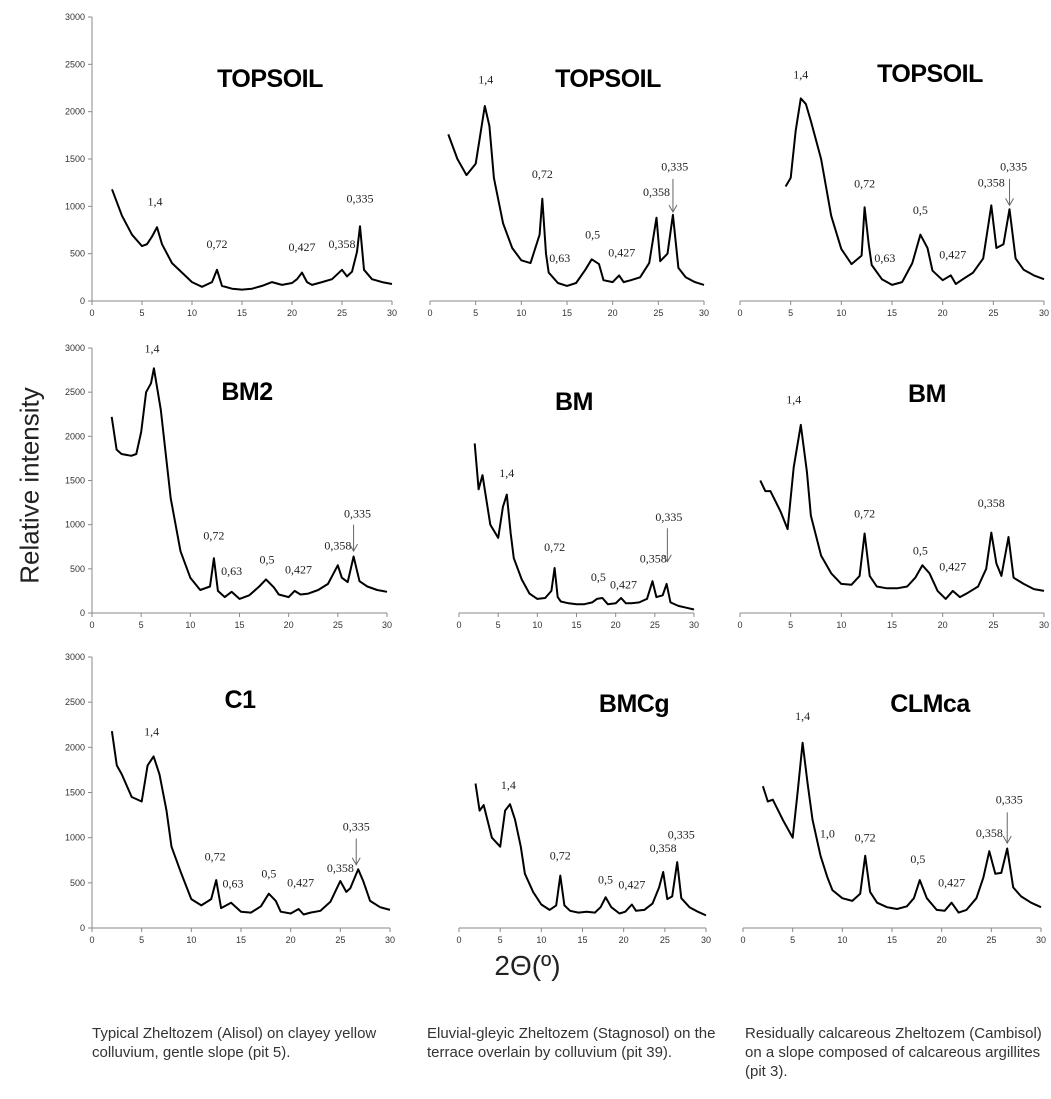 Image resolution: width=1051 pixels, height=1099 pixels. I want to click on x-tick-label-4: 30, so click(387, 625).